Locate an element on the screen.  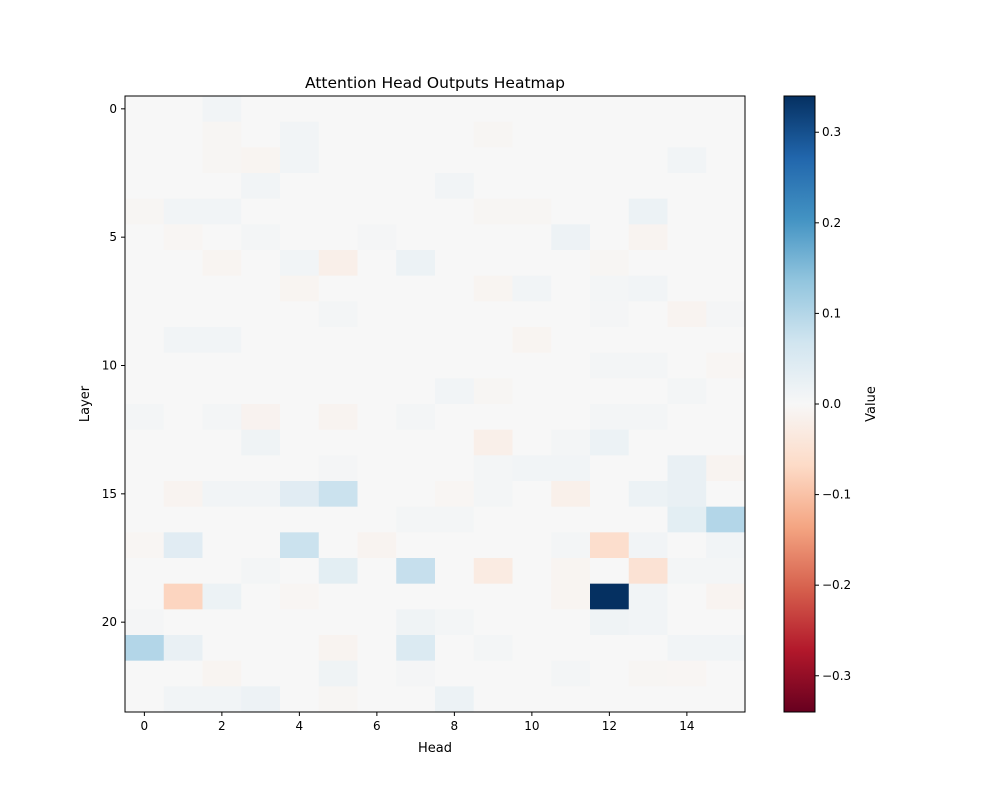
x-tick-label: 0 is located at coordinates (145, 726).